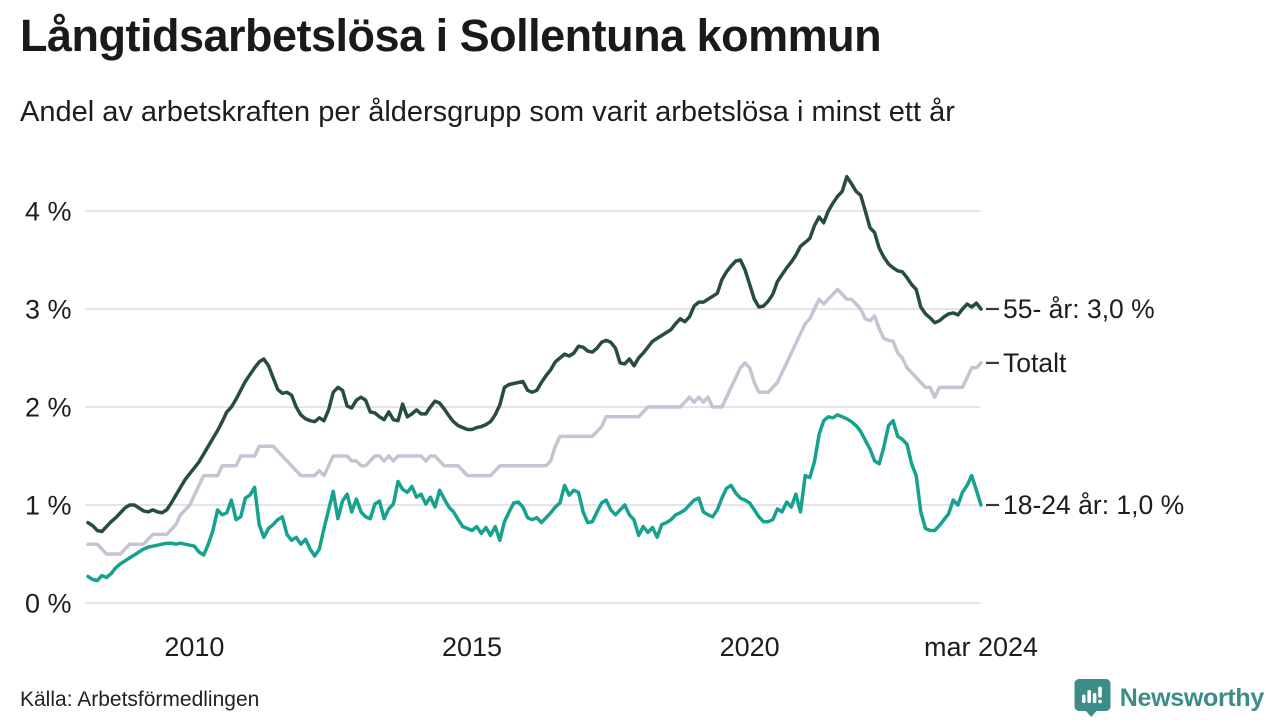 This screenshot has height=720, width=1280. Describe the element at coordinates (1093, 505) in the screenshot. I see `series-end-label: 18-24 år: 1,0 %` at that location.